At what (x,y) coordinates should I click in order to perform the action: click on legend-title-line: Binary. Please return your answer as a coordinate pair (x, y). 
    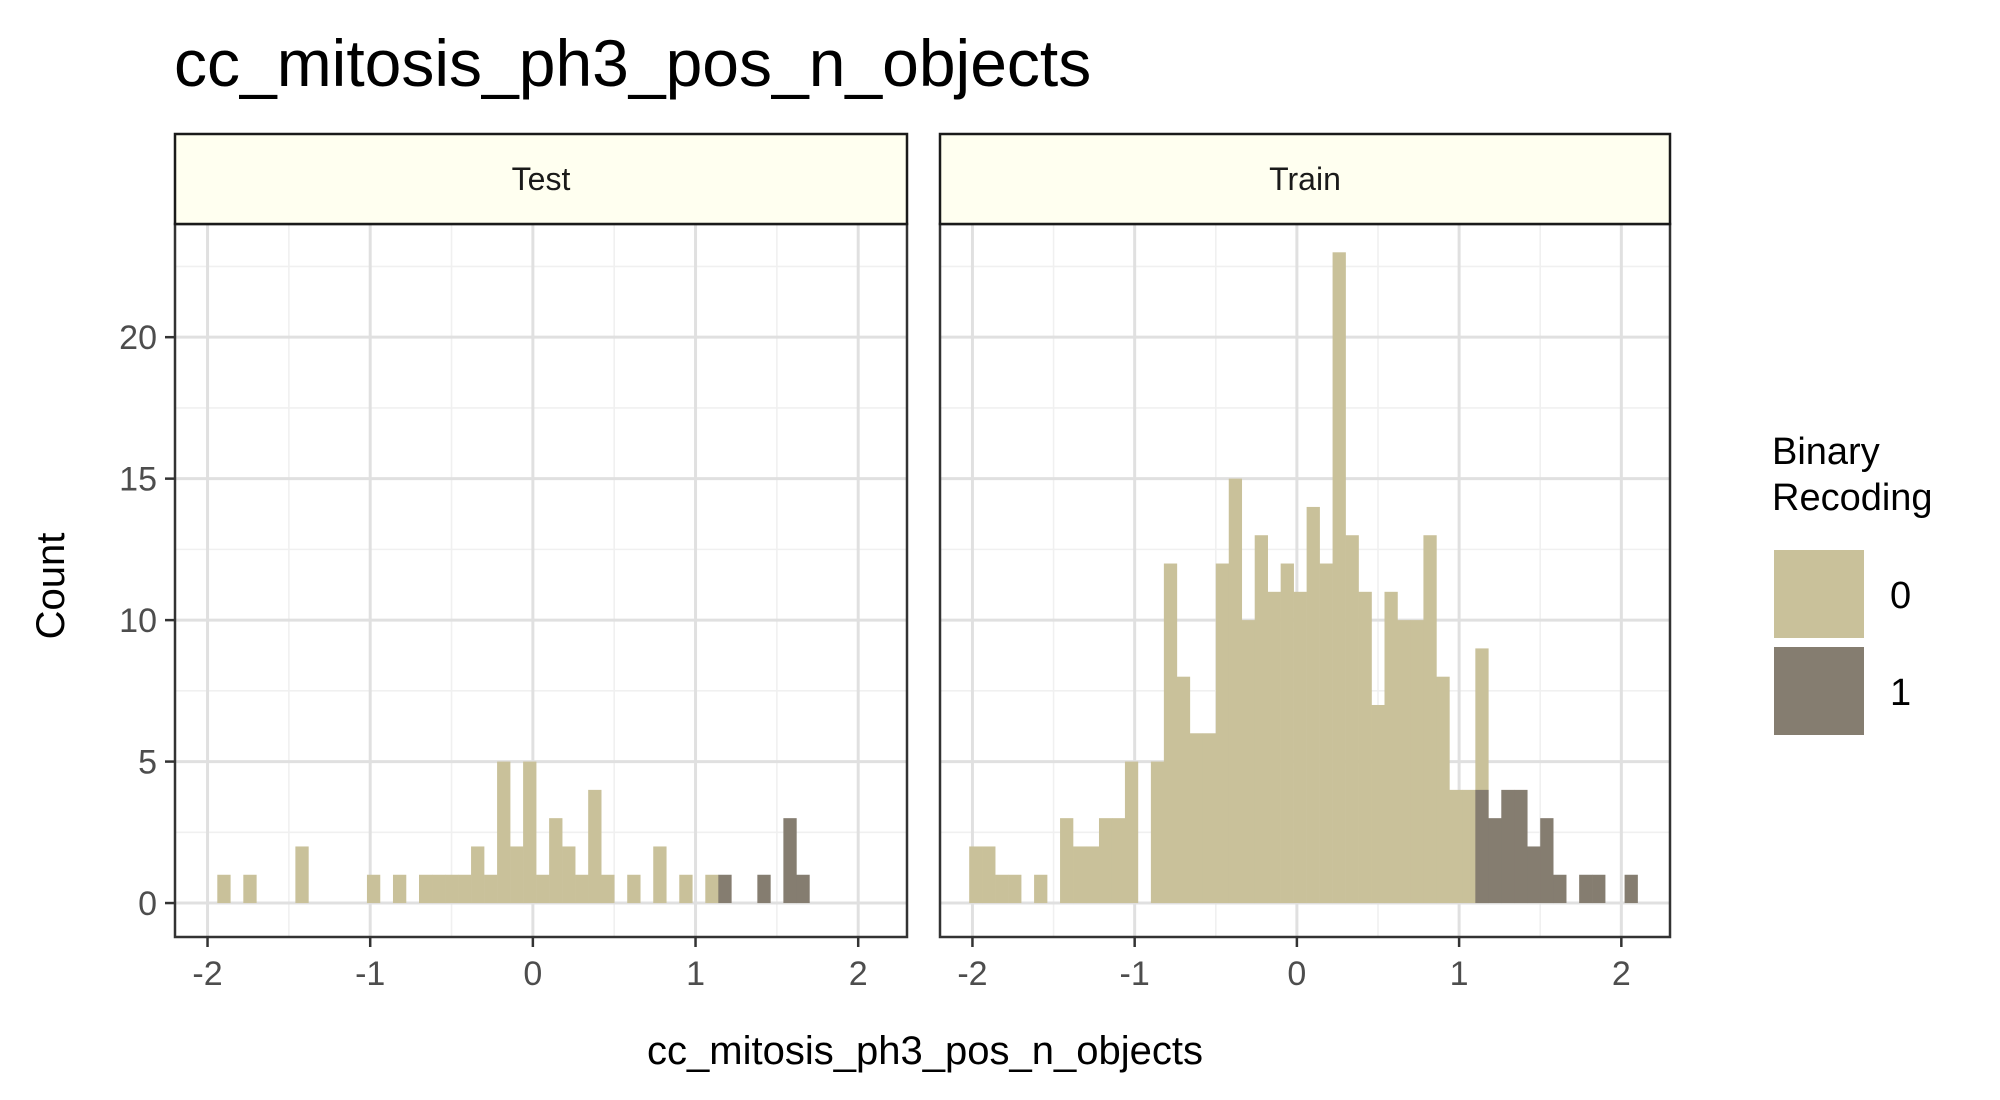
    Looking at the image, I should click on (1826, 452).